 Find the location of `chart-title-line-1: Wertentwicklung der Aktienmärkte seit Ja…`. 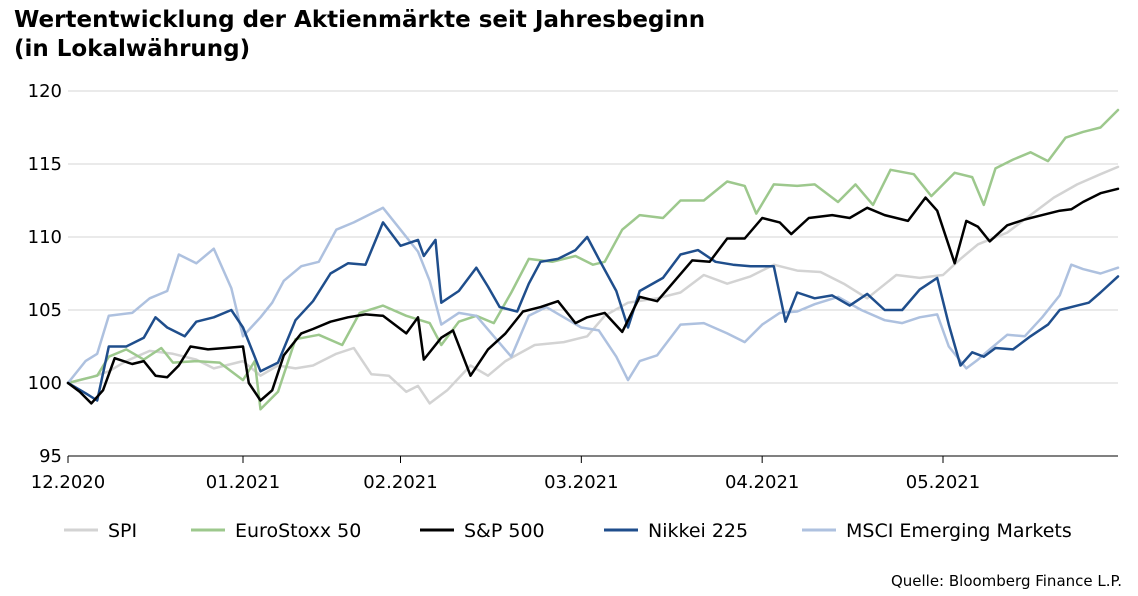

chart-title-line-1: Wertentwicklung der Aktienmärkte seit Ja… is located at coordinates (360, 20).